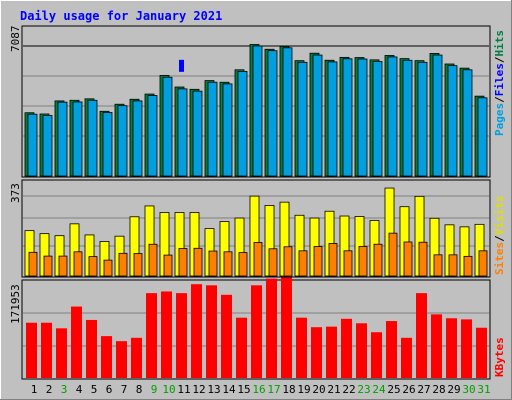 The image size is (512, 400). What do you see at coordinates (198, 389) in the screenshot?
I see `day-label-12: 12` at bounding box center [198, 389].